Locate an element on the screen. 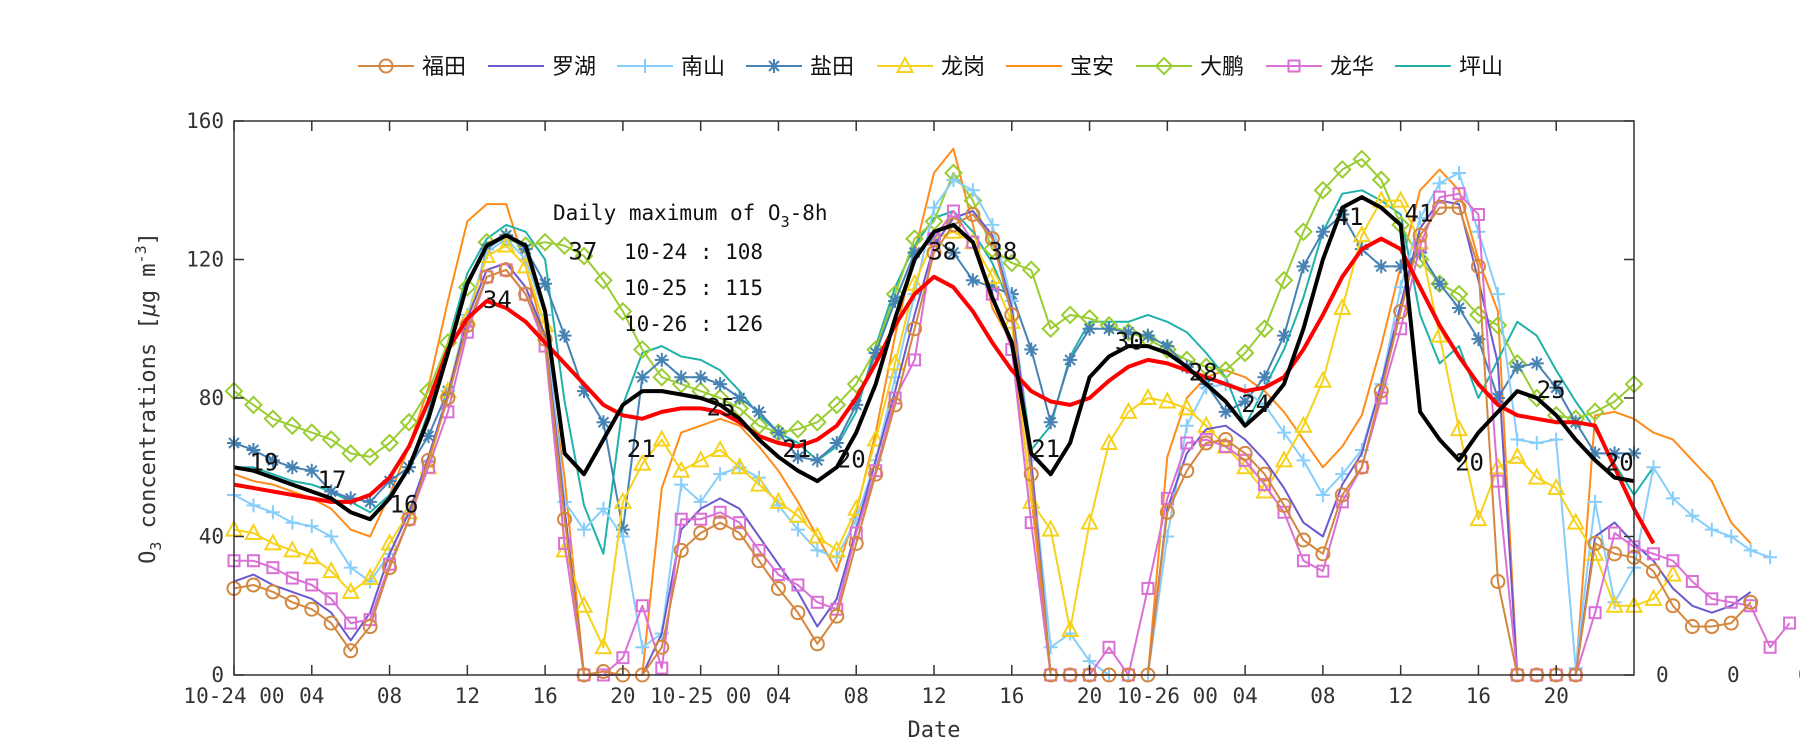 The height and width of the screenshot is (750, 1800). annotation-title: Daily maximum of O3-8h is located at coordinates (690, 216).